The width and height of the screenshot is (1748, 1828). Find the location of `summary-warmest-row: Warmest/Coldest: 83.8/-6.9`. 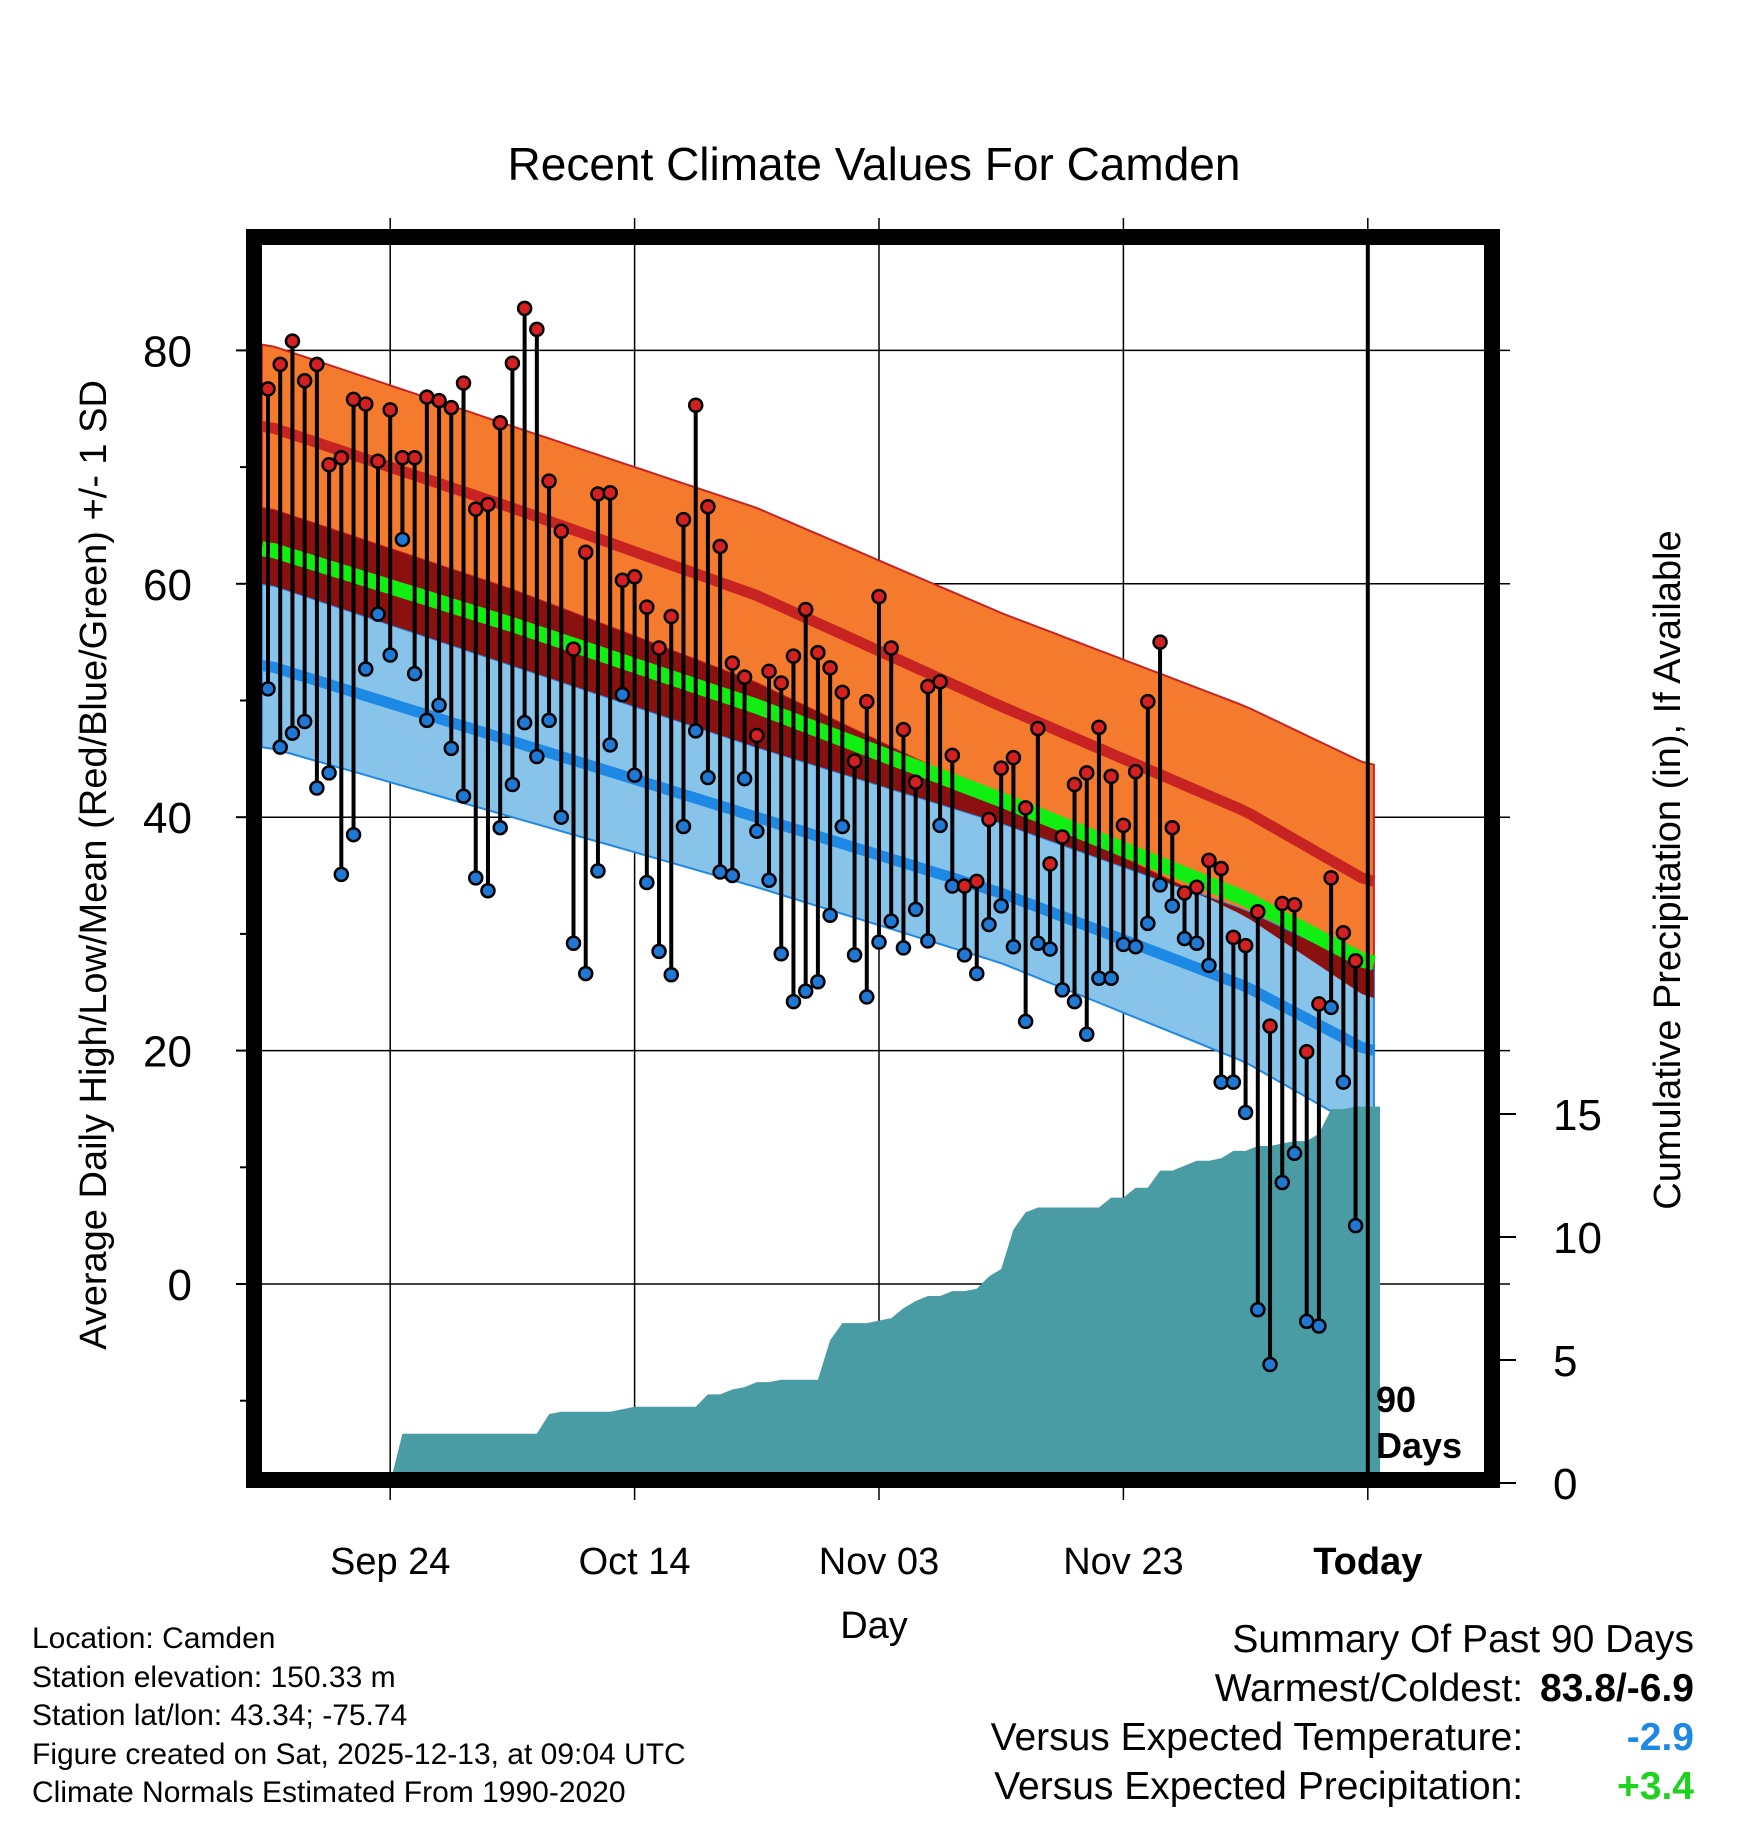

summary-warmest-row: Warmest/Coldest: 83.8/-6.9 is located at coordinates (1342, 1688).